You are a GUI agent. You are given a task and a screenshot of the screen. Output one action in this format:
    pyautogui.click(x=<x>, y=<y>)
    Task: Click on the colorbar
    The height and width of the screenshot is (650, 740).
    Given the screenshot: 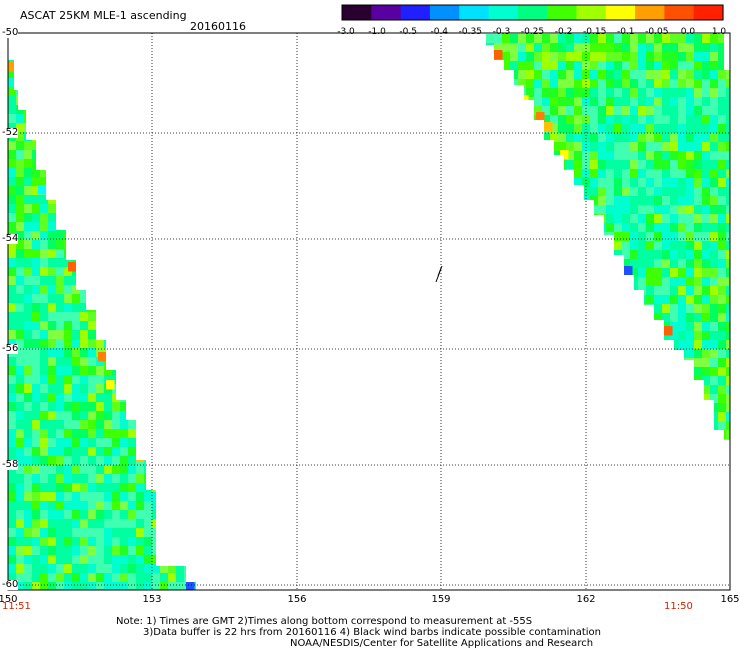 What is the action you would take?
    pyautogui.click(x=532, y=12)
    